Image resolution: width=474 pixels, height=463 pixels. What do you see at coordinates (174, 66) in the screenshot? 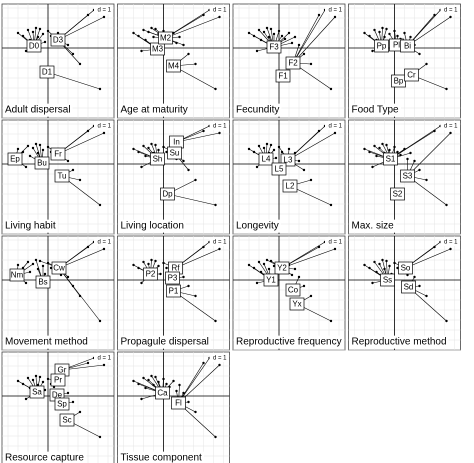
I see `class-label: M4` at bounding box center [174, 66].